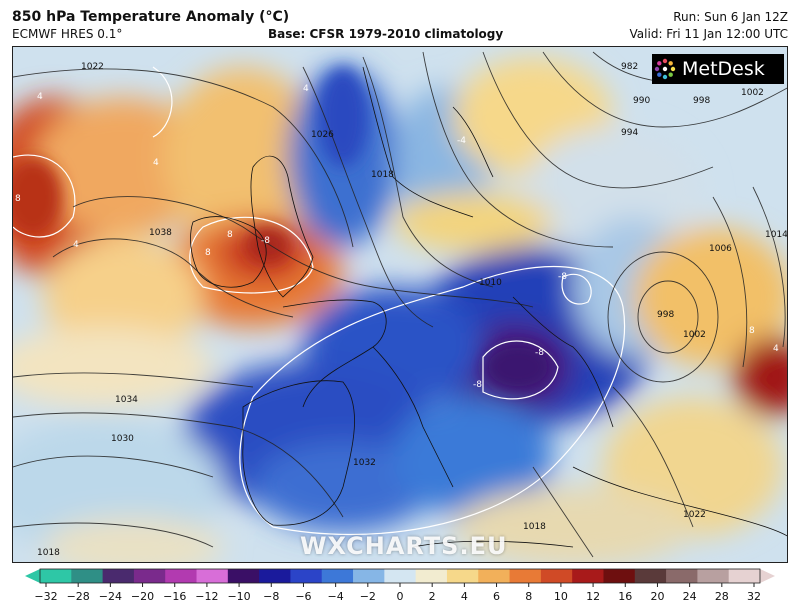  I want to click on anomaly-label: -4, so click(461, 141).